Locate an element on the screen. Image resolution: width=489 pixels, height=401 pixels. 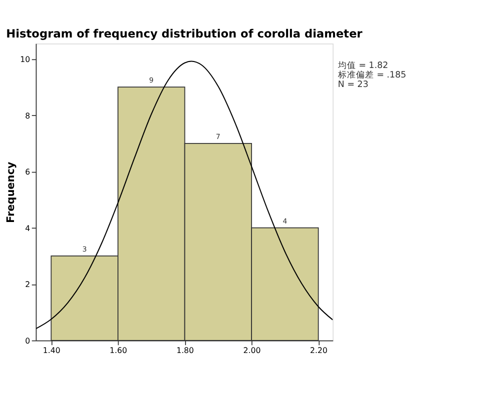
y-tick-label: 10 is located at coordinates (25, 59).